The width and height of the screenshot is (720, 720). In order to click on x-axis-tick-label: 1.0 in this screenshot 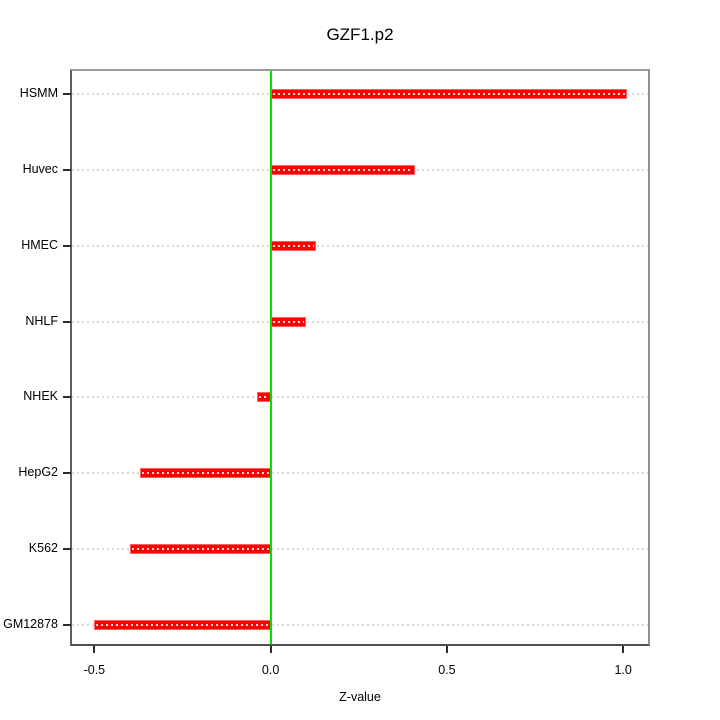, I will do `click(623, 670)`.